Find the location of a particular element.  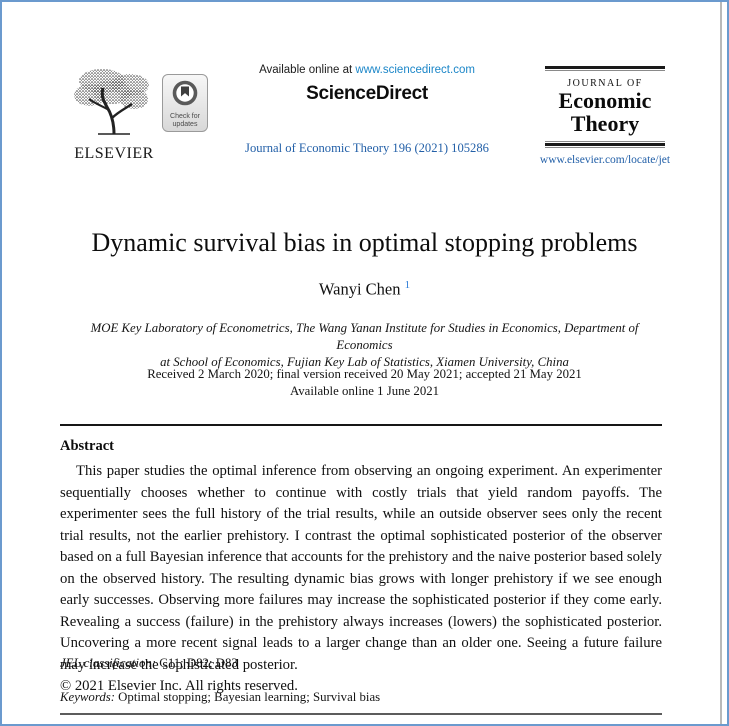

journal-homepage-link: www.elsevier.com/locate/jet is located at coordinates (605, 160).